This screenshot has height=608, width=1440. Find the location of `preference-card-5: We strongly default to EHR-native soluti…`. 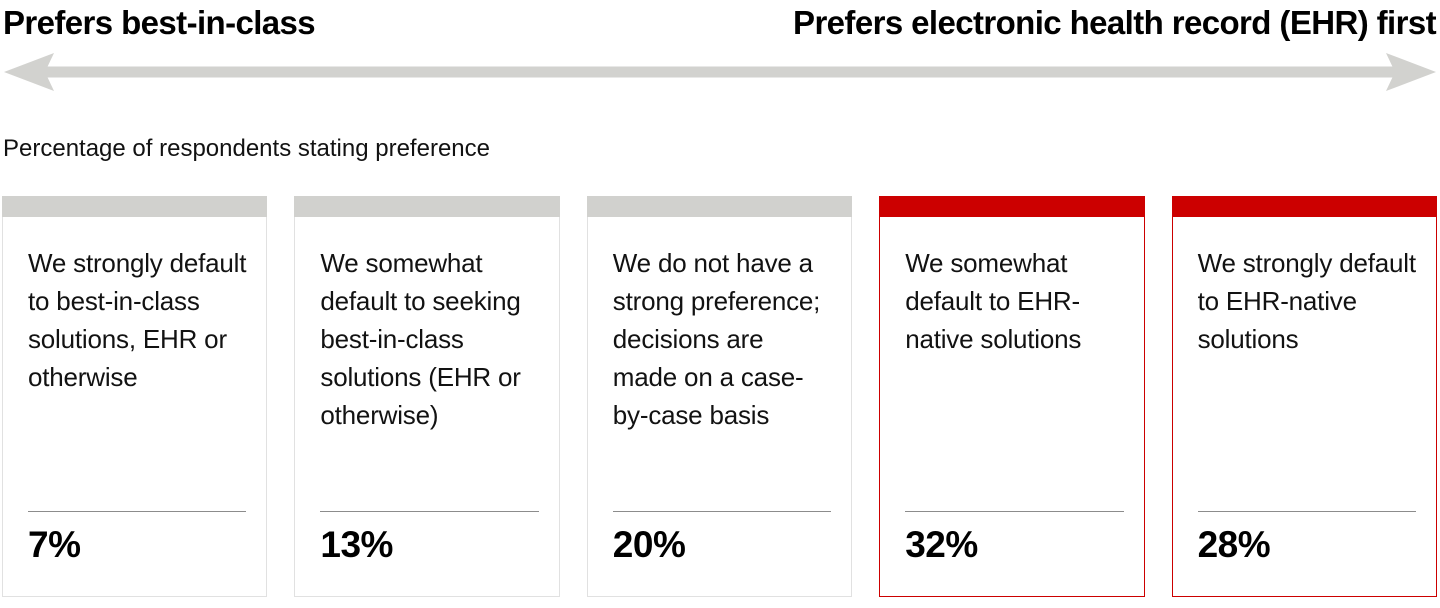

preference-card-5: We strongly default to EHR-native soluti… is located at coordinates (1304, 396).